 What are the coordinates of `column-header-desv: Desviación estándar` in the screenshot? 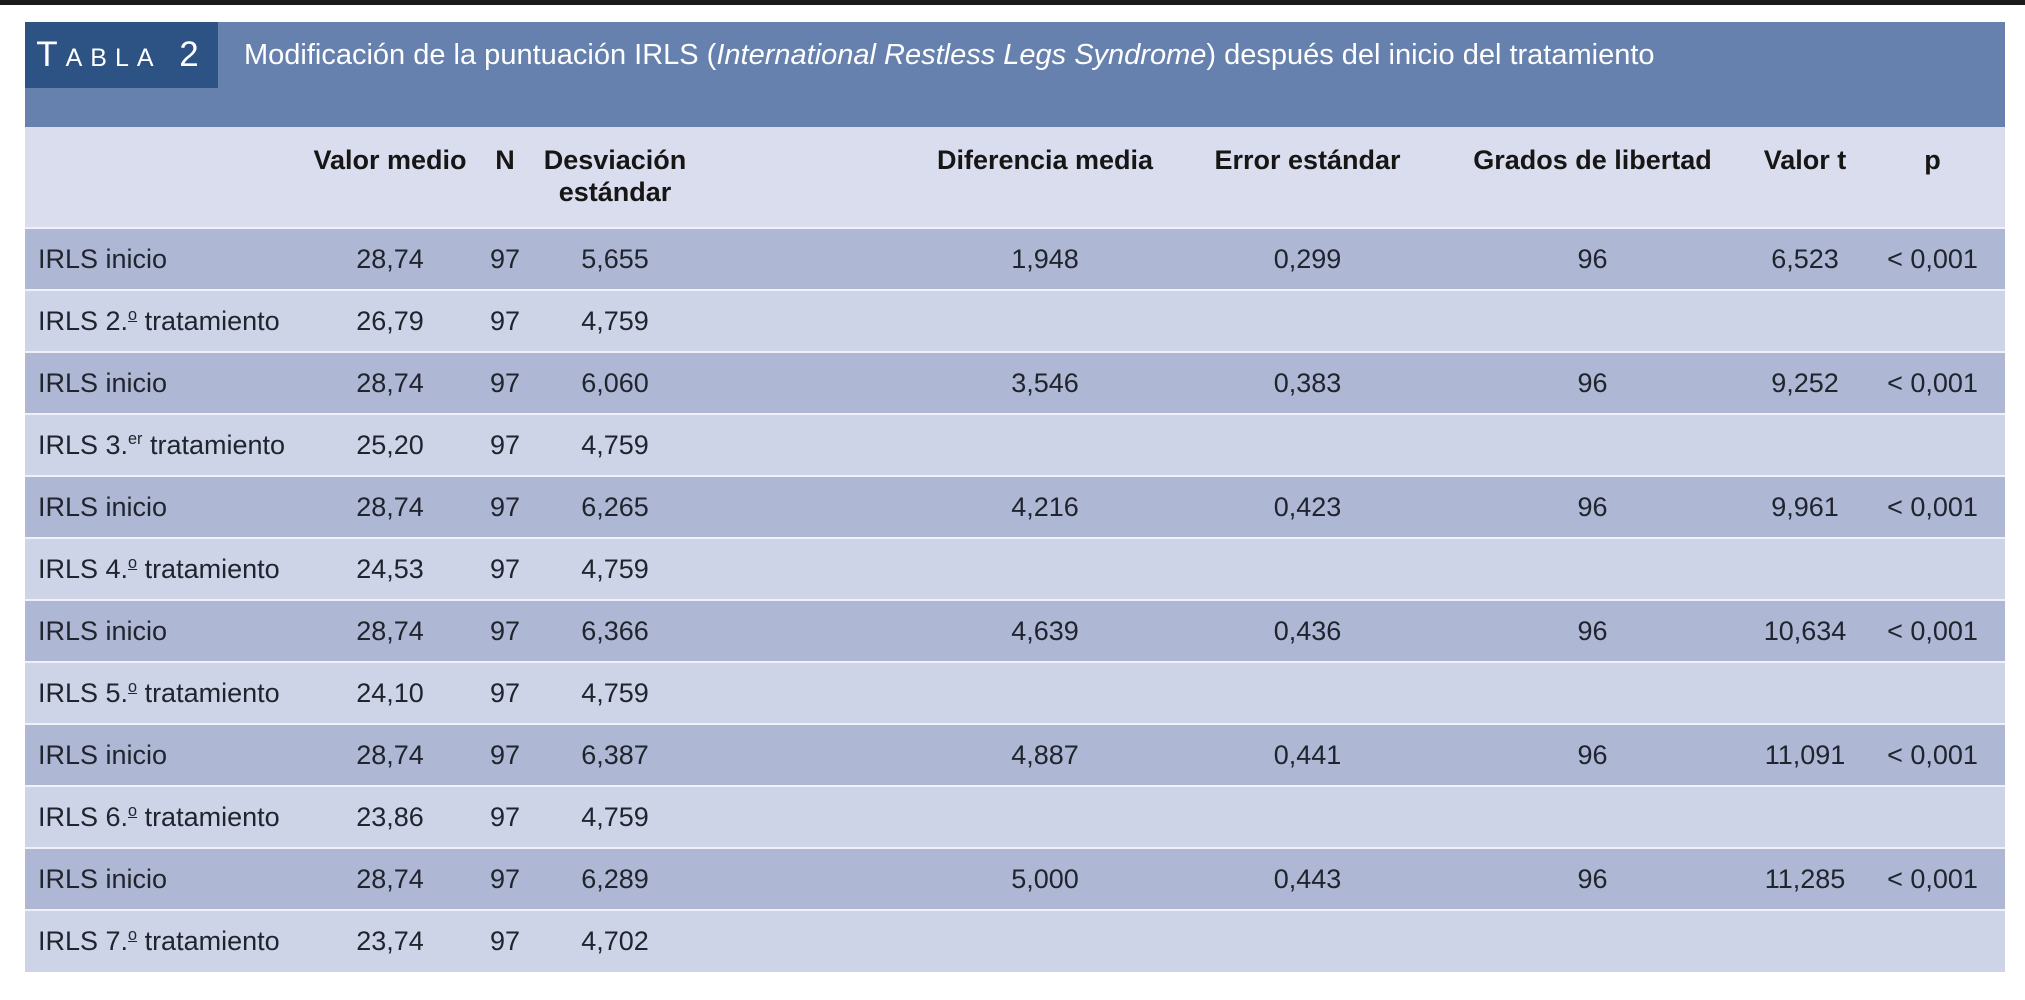 It's located at (615, 177).